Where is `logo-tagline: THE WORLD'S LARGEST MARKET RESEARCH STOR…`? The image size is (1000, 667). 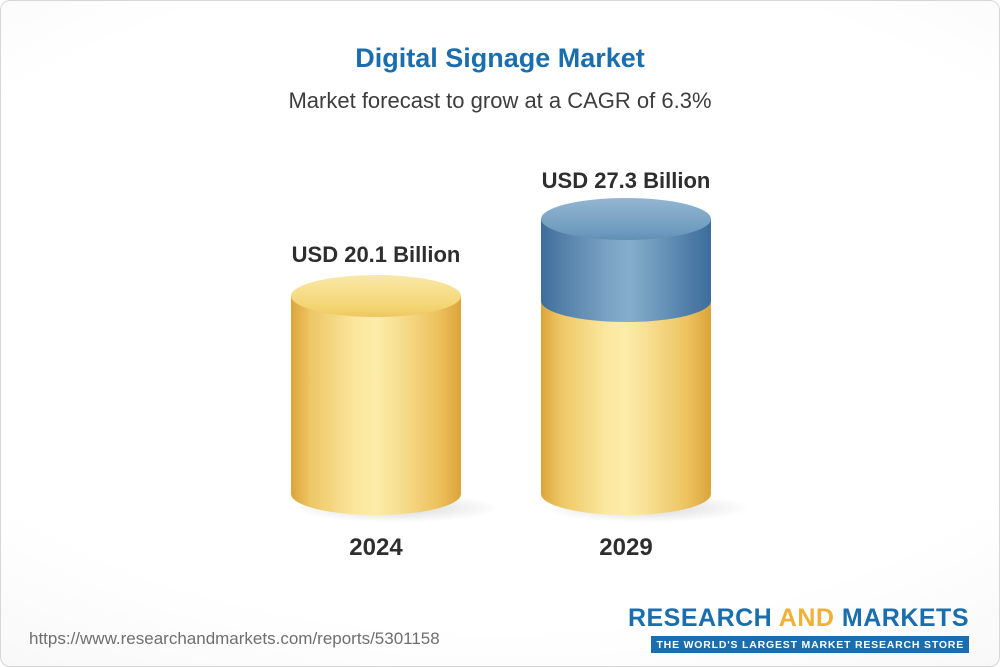 logo-tagline: THE WORLD'S LARGEST MARKET RESEARCH STOR… is located at coordinates (810, 644).